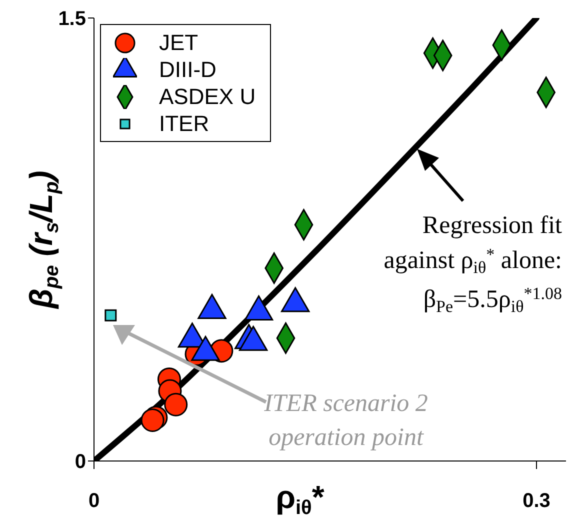 This screenshot has height=521, width=568. Describe the element at coordinates (300, 499) in the screenshot. I see `x-axis-title: ρ$_{iθ}$*` at that location.